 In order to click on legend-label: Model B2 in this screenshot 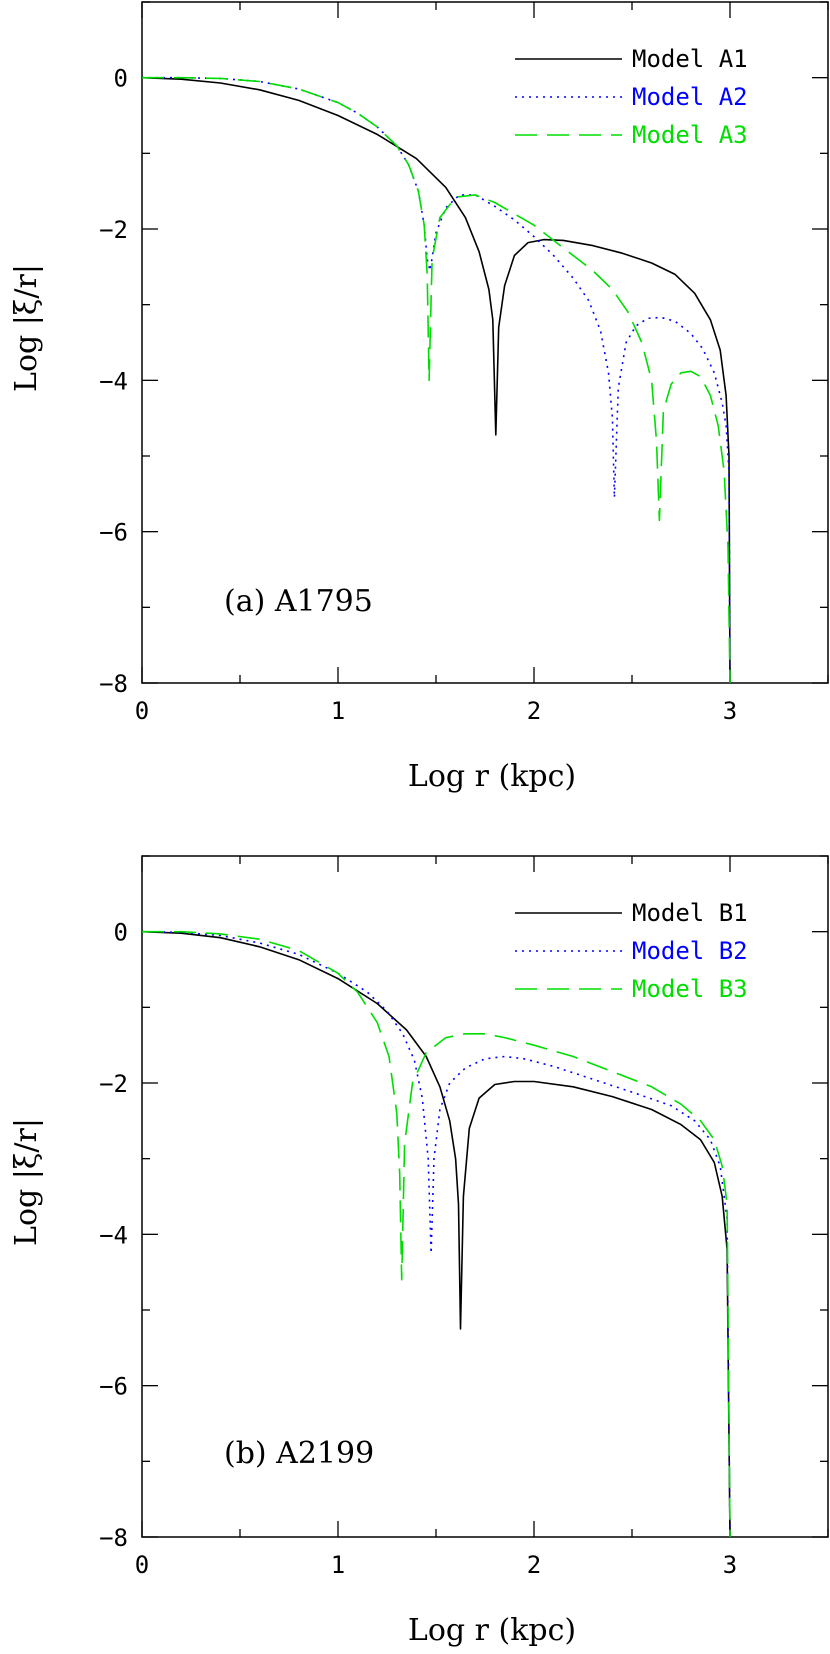, I will do `click(690, 951)`.